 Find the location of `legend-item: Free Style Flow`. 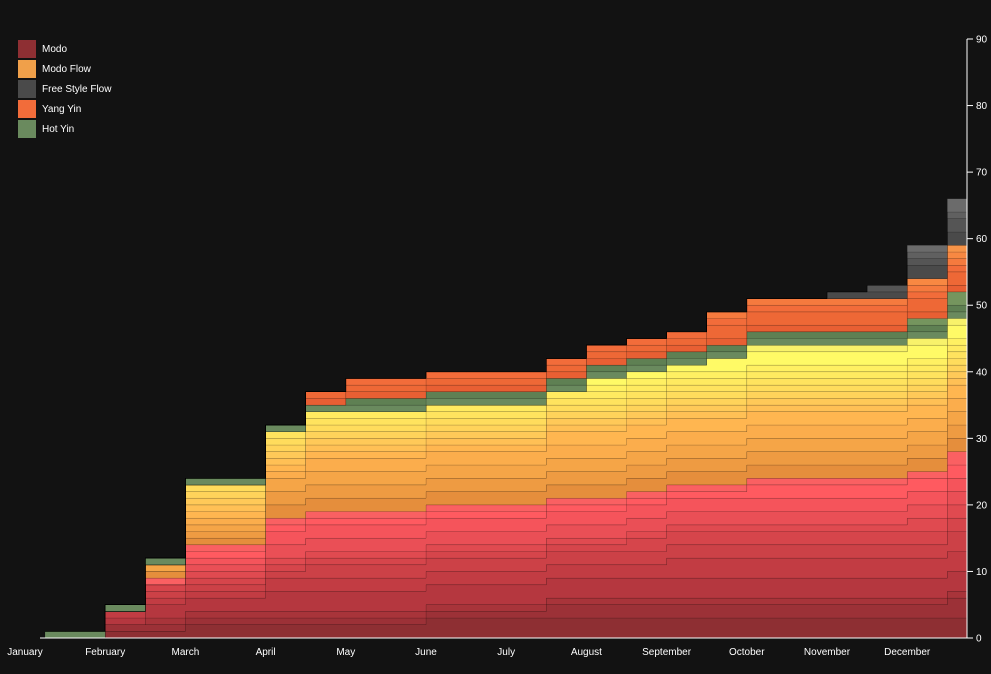

legend-item: Free Style Flow is located at coordinates (64, 89).